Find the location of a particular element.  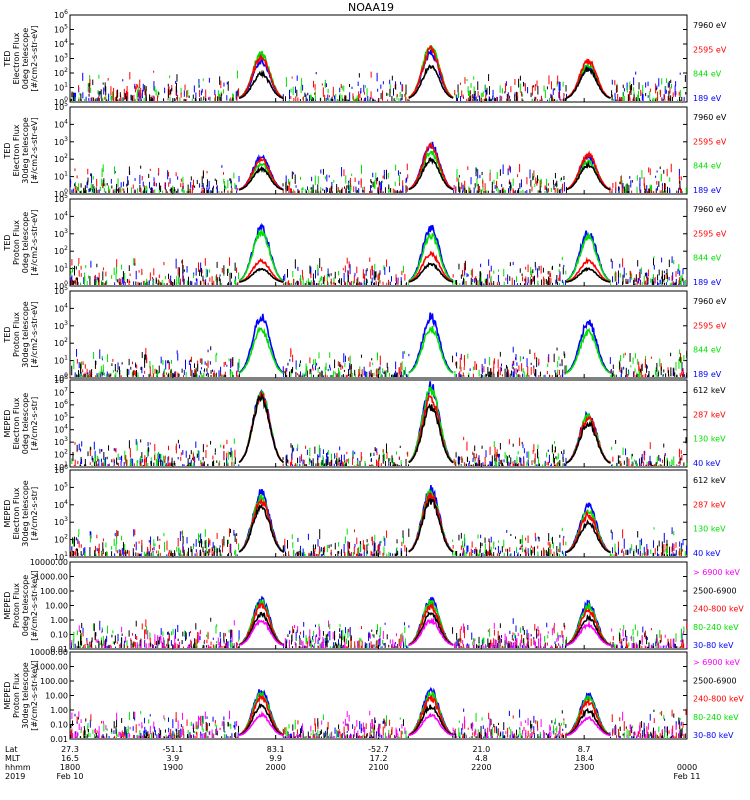

y-tick-label: 0.01 is located at coordinates (59, 649).